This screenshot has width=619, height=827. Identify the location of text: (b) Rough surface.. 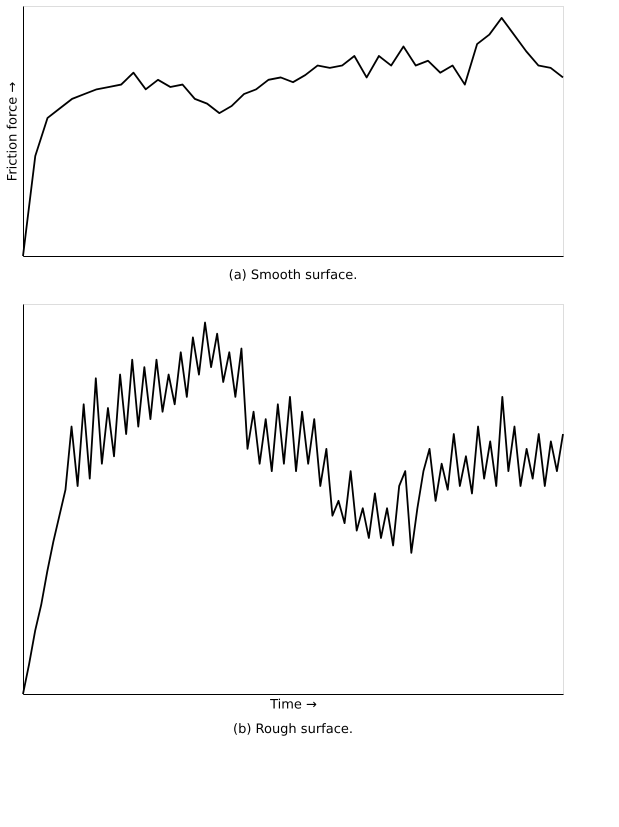
(293, 729).